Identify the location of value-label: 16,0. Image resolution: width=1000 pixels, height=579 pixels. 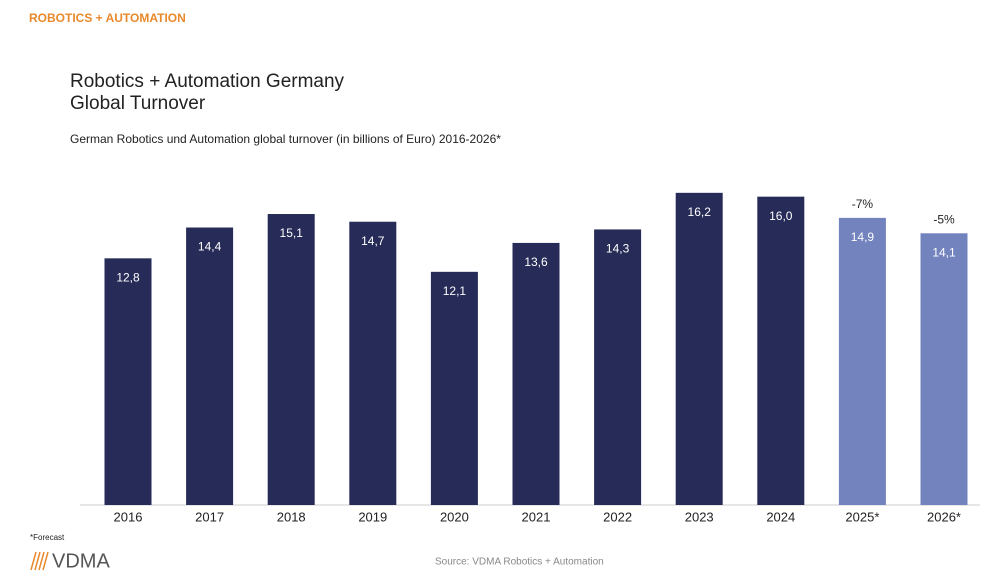
(781, 216).